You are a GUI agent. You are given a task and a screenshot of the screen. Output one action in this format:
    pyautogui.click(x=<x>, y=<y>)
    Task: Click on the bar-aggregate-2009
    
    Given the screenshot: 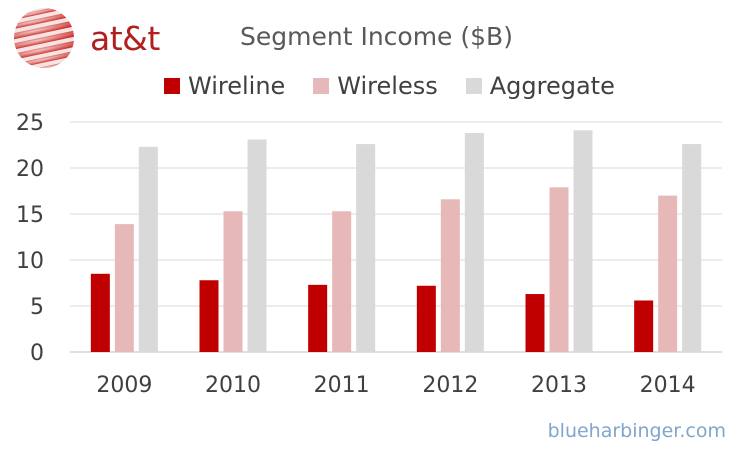 What is the action you would take?
    pyautogui.click(x=148, y=249)
    